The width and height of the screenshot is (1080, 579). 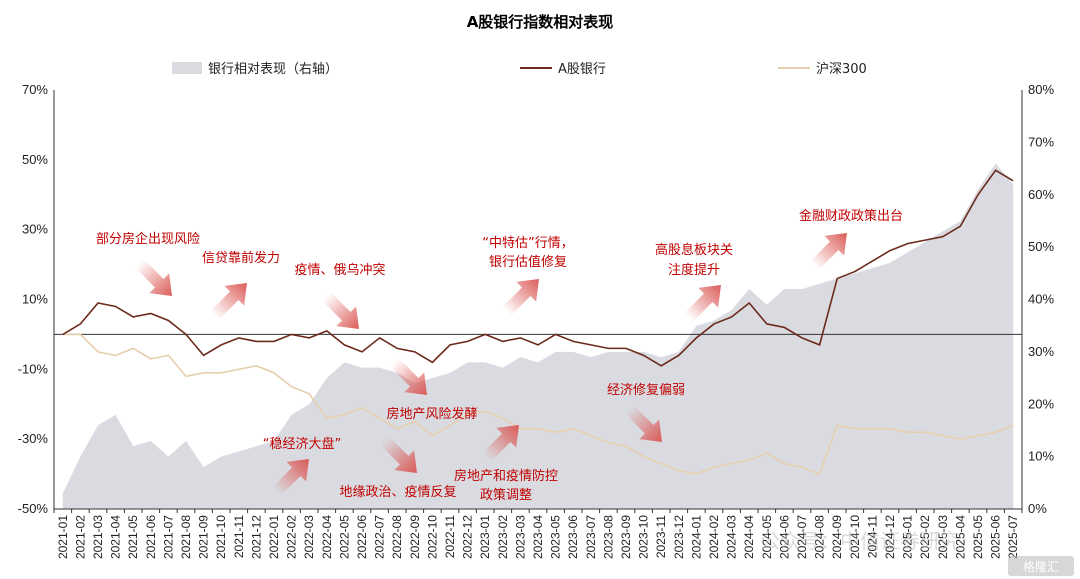 What do you see at coordinates (187, 68) in the screenshot?
I see `legend-swatch-area` at bounding box center [187, 68].